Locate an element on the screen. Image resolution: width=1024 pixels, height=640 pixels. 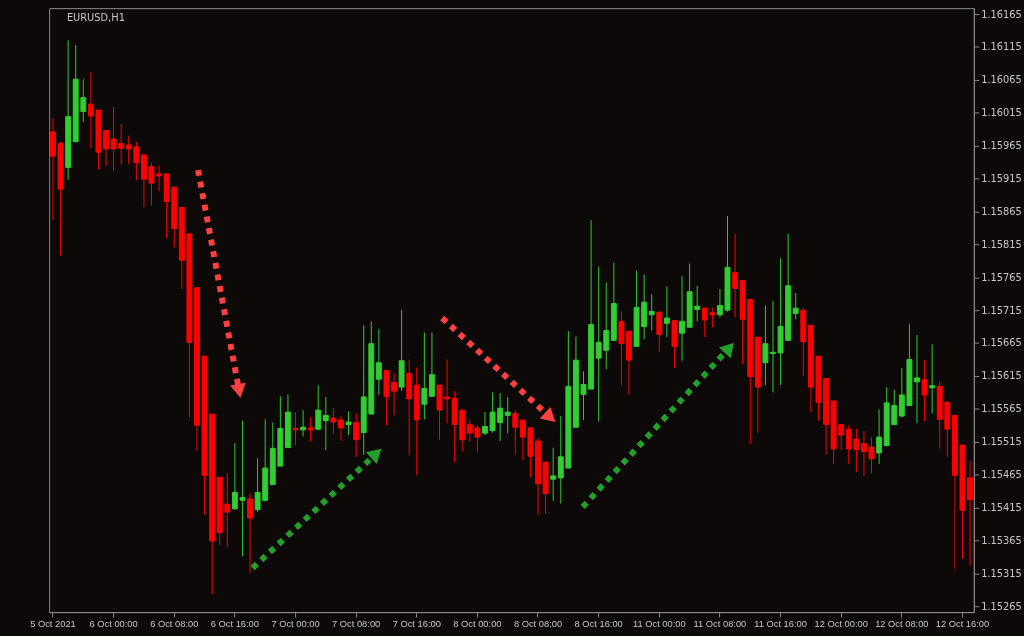
y-tick-label: 1.16115 is located at coordinates (1001, 47).